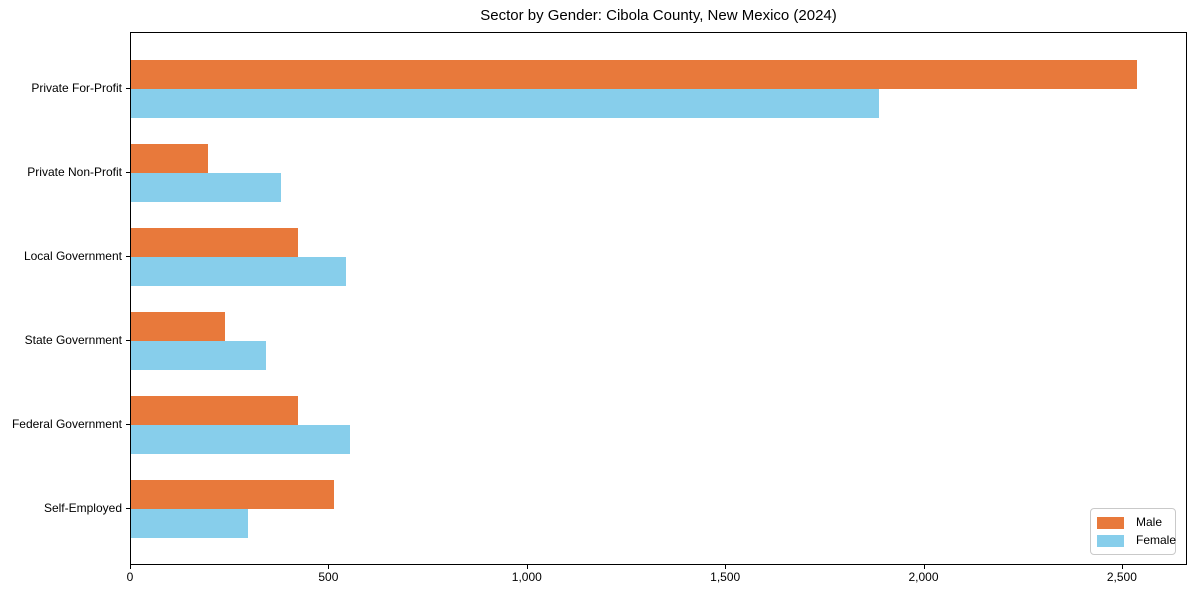 The image size is (1200, 600). What do you see at coordinates (1156, 540) in the screenshot?
I see `legend-label-female: Female` at bounding box center [1156, 540].